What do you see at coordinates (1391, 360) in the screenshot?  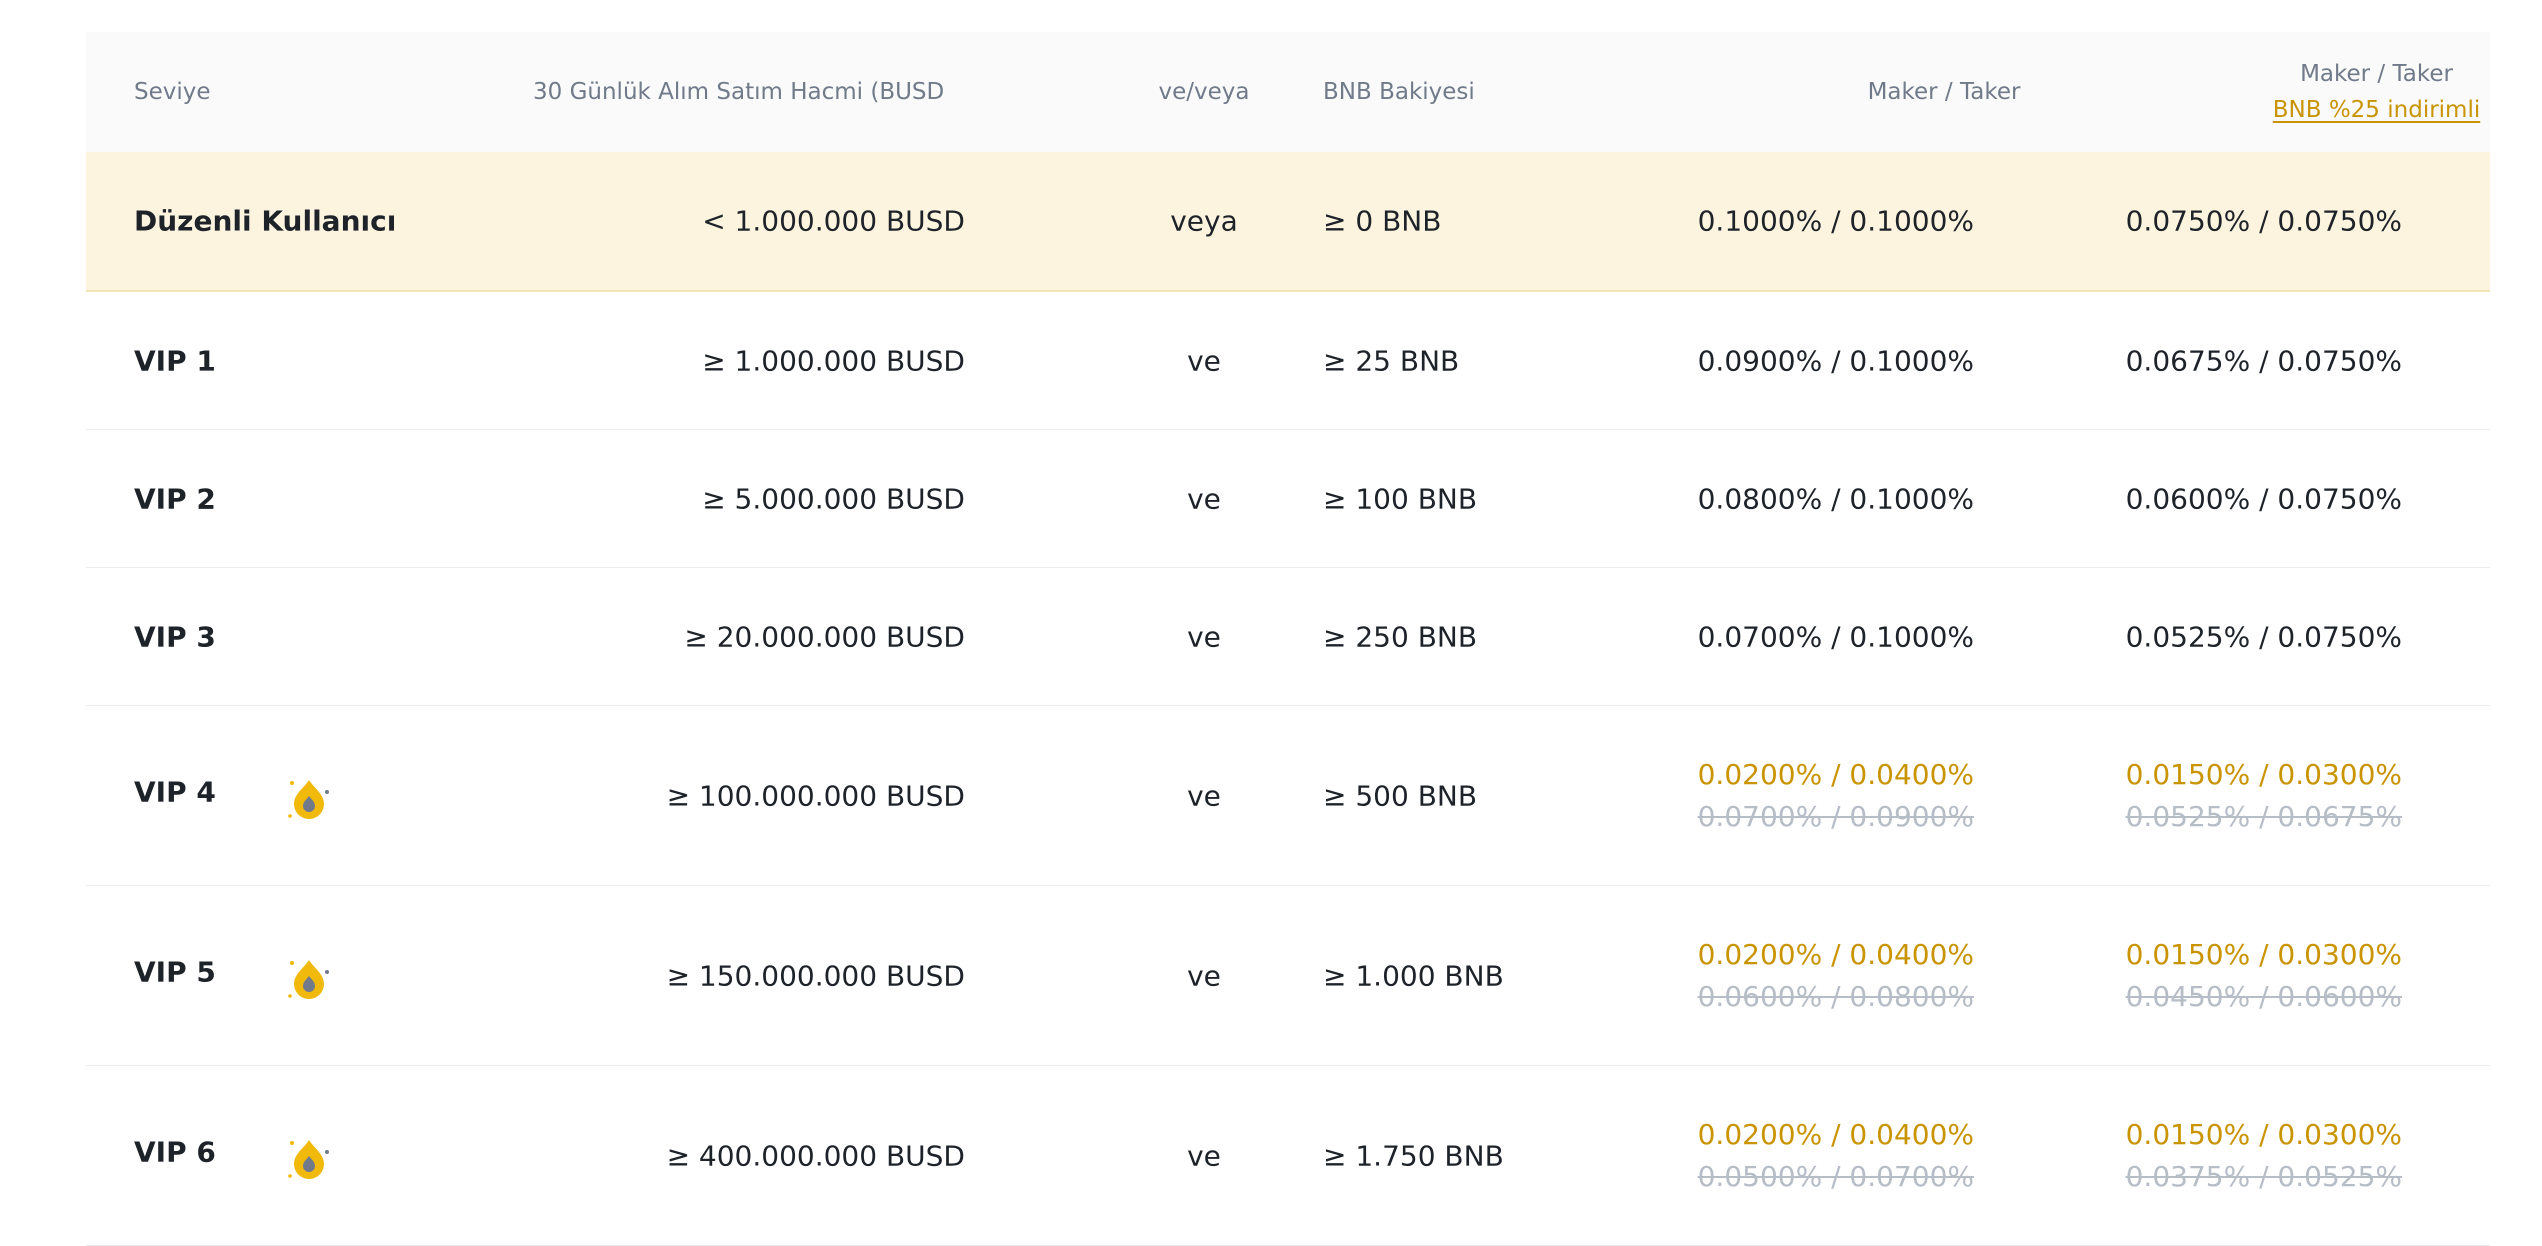 I see `bnb-balance-value: ≥ 25 BNB` at bounding box center [1391, 360].